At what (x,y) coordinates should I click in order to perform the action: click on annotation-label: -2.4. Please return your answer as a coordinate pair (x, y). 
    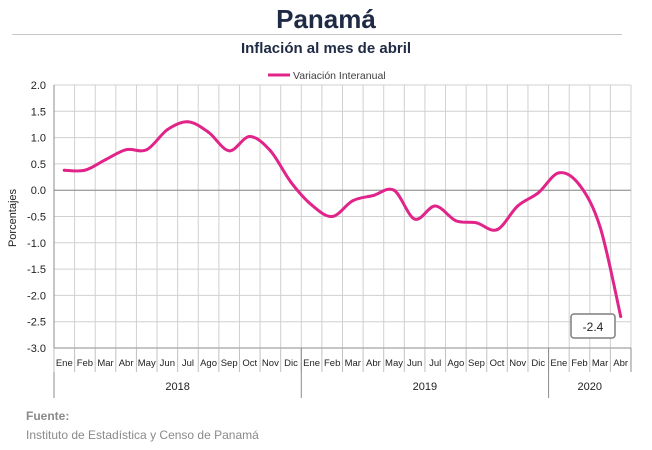
    Looking at the image, I should click on (593, 327).